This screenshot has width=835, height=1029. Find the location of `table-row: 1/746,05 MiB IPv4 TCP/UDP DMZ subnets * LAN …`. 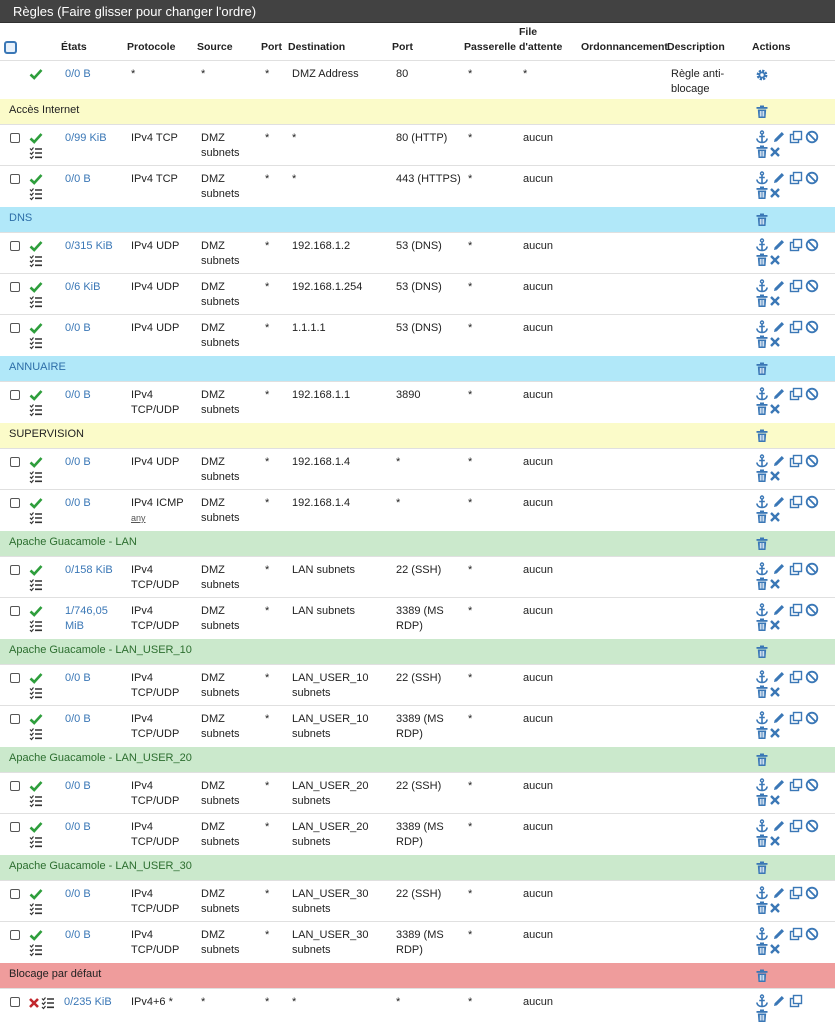

table-row: 1/746,05 MiB IPv4 TCP/UDP DMZ subnets * LAN … is located at coordinates (417, 617).